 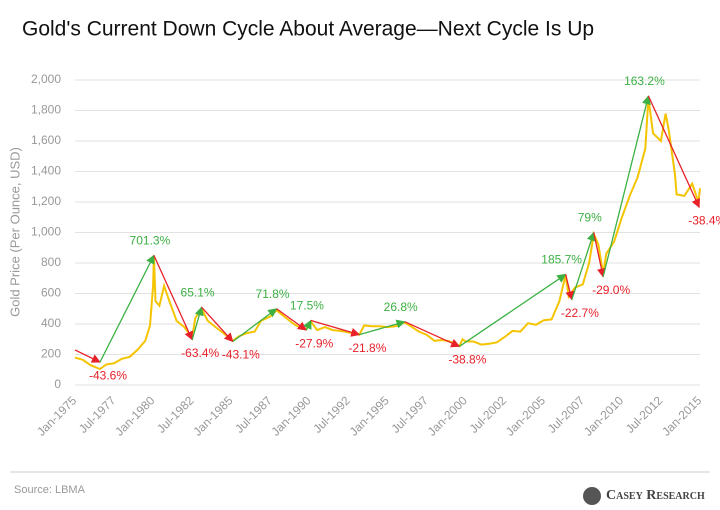 What do you see at coordinates (561, 260) in the screenshot?
I see `cycle-label: 185.7%` at bounding box center [561, 260].